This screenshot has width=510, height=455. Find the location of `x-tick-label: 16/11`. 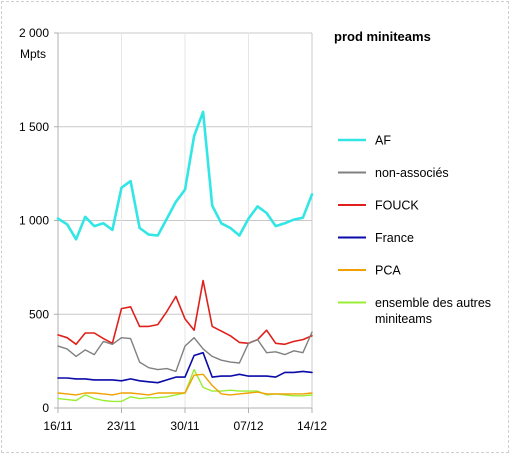

x-tick-label: 16/11 is located at coordinates (57, 426).